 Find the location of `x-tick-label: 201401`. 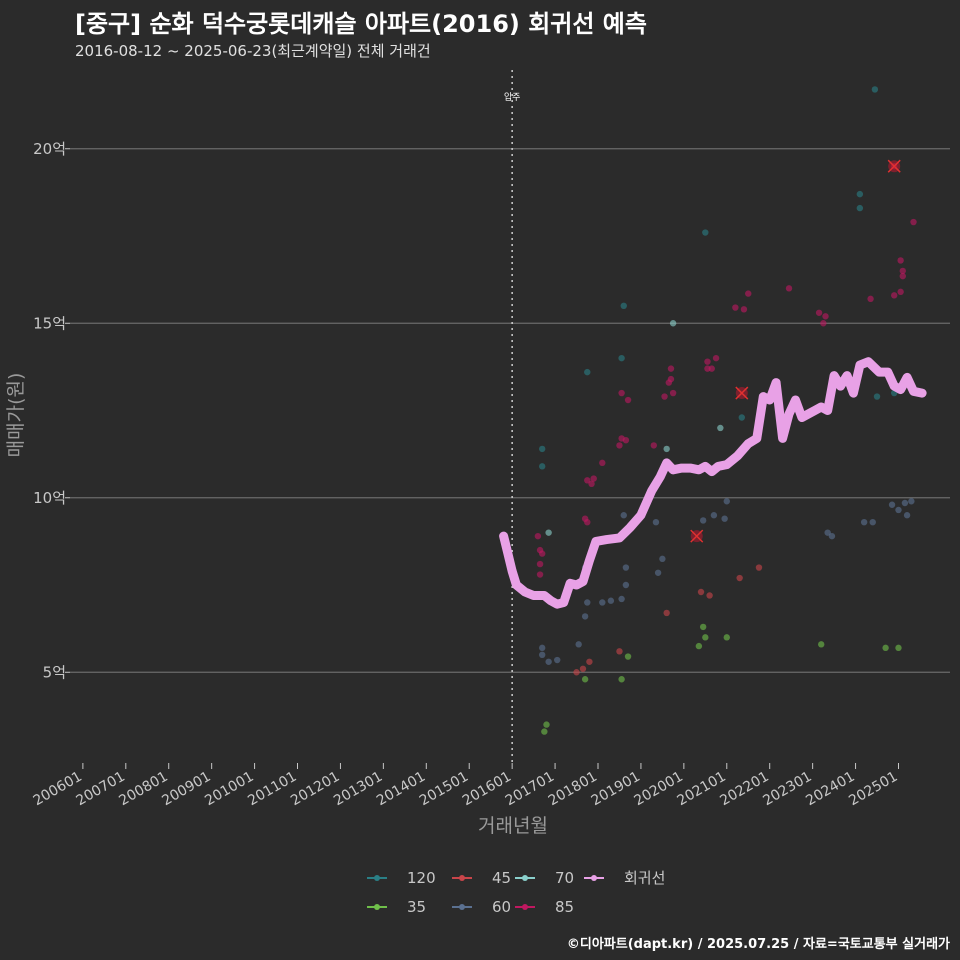

x-tick-label: 201401 is located at coordinates (401, 789).